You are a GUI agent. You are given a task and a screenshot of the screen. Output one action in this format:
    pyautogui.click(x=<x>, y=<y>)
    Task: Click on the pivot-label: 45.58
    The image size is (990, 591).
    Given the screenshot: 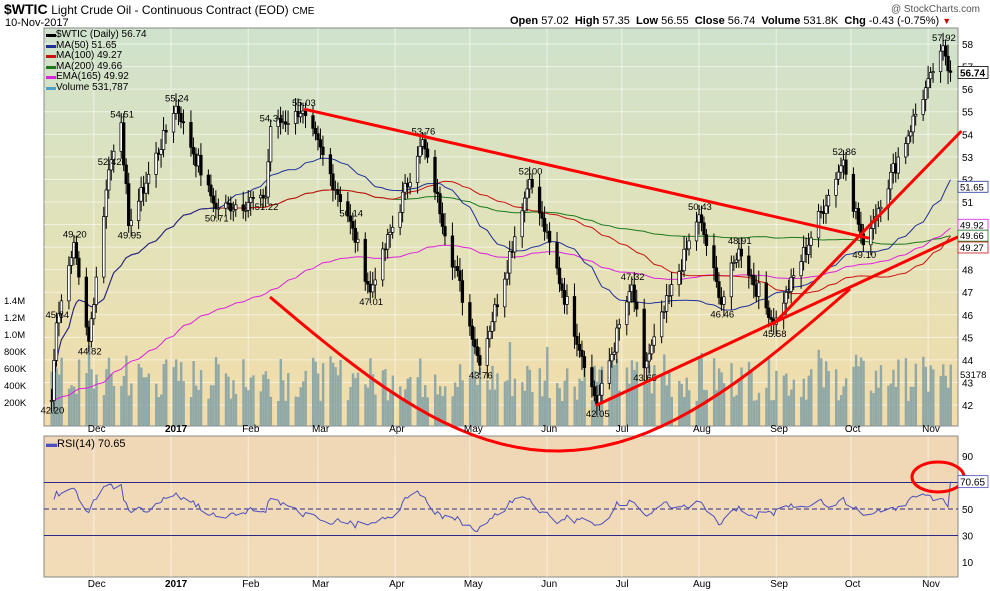 What is the action you would take?
    pyautogui.click(x=775, y=334)
    